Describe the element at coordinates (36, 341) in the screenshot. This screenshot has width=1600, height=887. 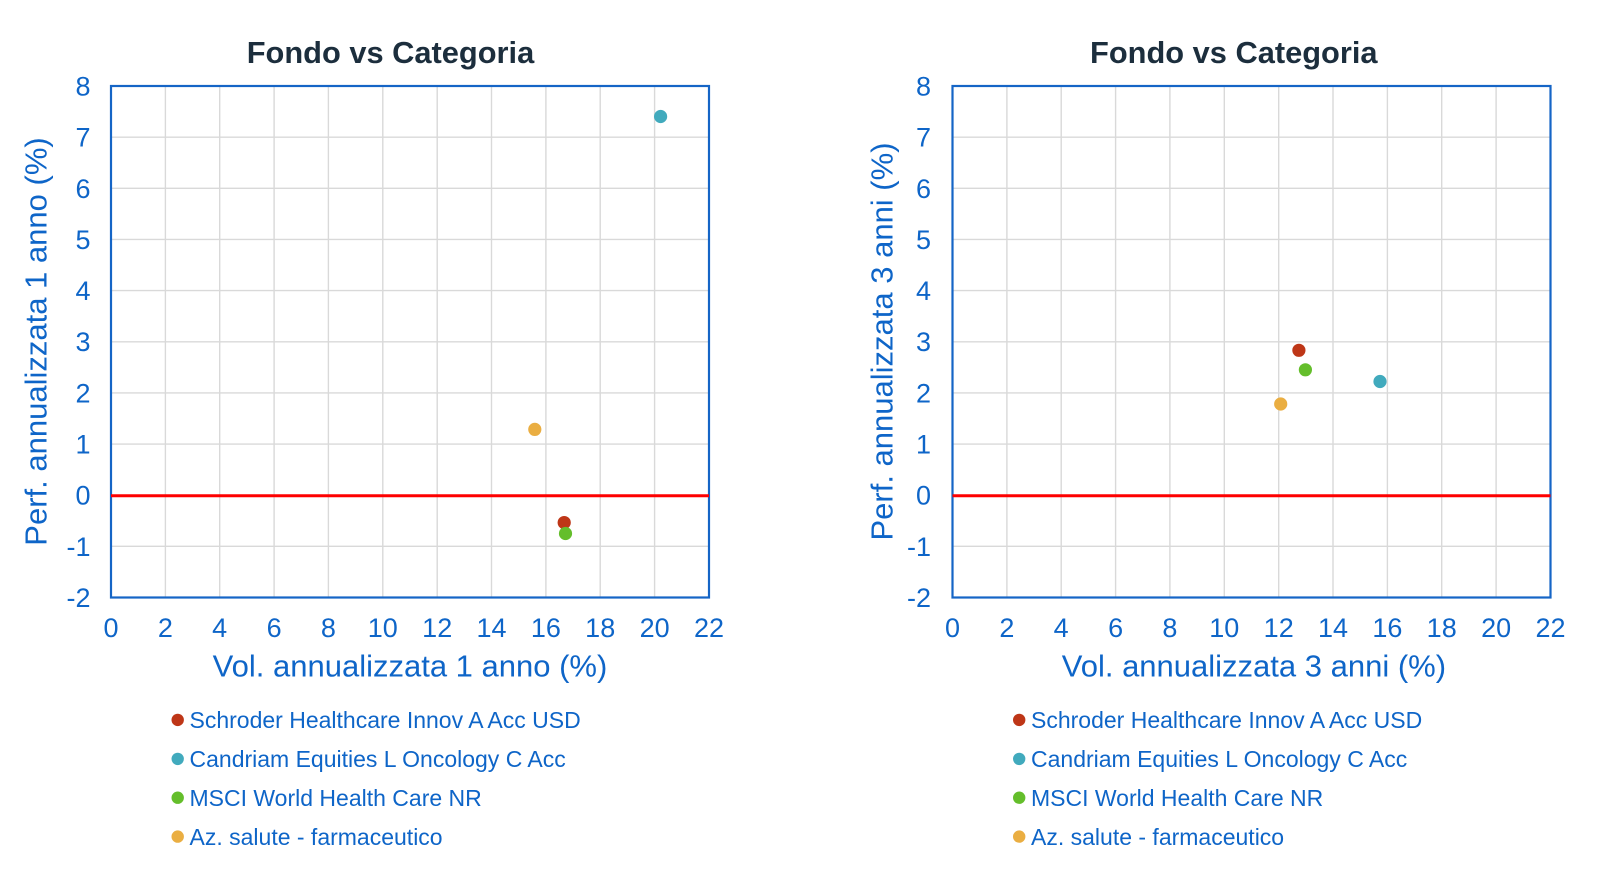
I see `svg-text: Perf. annualizzata 1 anno (%)` at that location.